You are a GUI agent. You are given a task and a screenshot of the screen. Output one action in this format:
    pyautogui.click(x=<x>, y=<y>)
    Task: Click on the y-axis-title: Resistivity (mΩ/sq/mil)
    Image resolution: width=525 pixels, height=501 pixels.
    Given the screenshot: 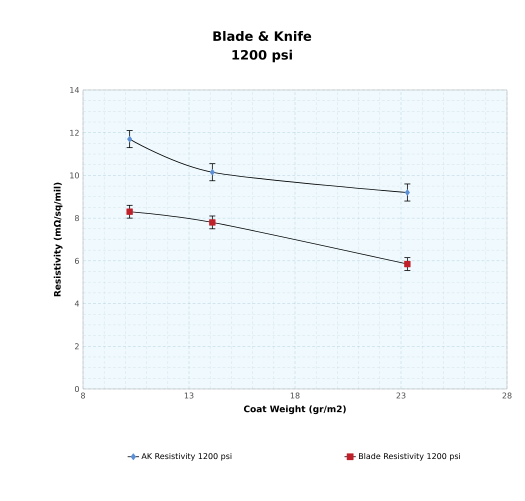 What is the action you would take?
    pyautogui.click(x=58, y=239)
    